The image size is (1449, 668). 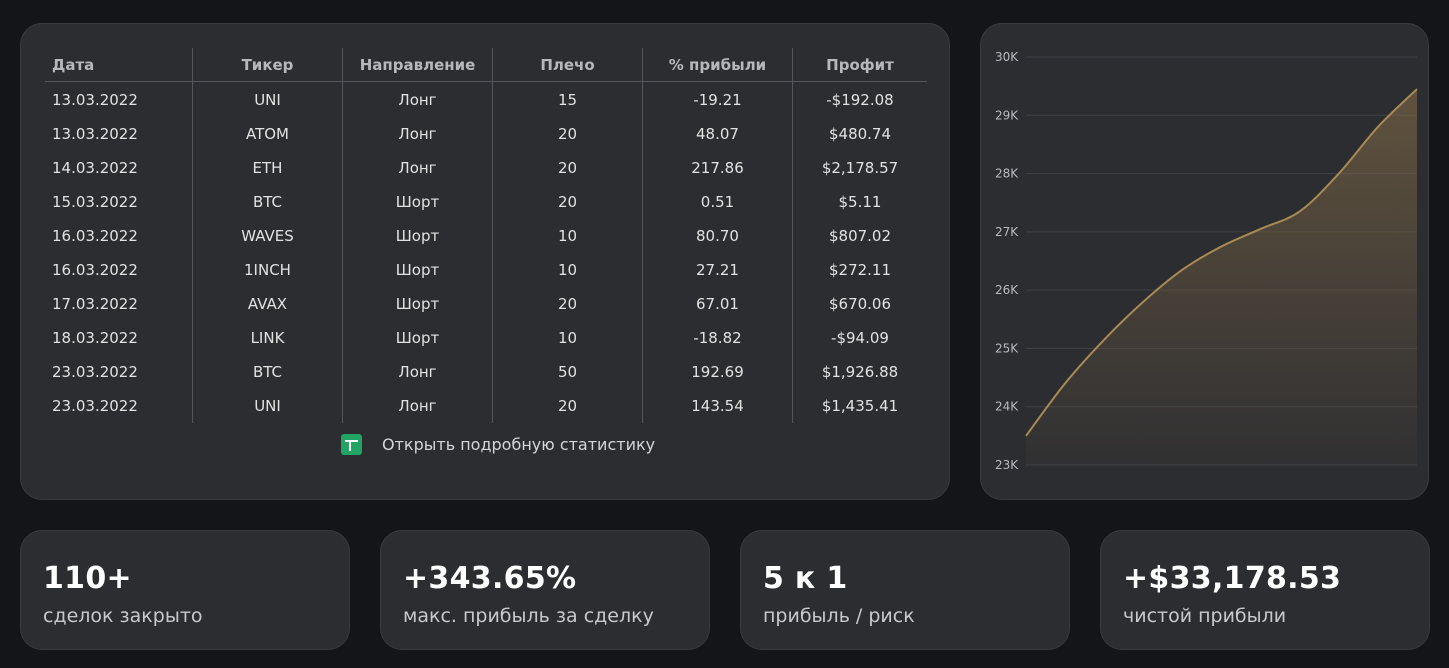 I want to click on stat-card-max-profit: +343.65% макс. прибыль за сделку, so click(x=545, y=590).